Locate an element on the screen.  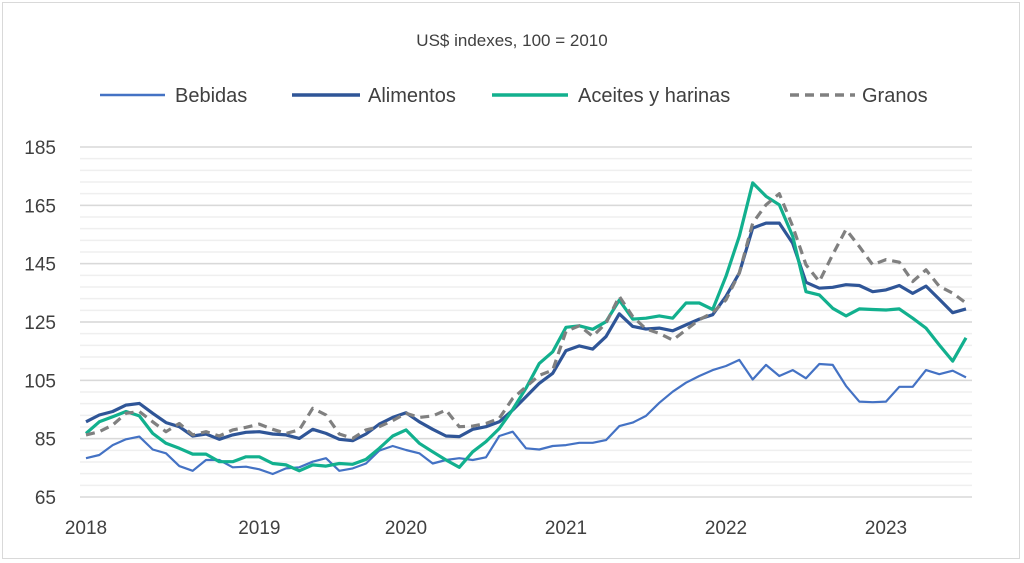
x-tick-label: 2019 is located at coordinates (259, 528).